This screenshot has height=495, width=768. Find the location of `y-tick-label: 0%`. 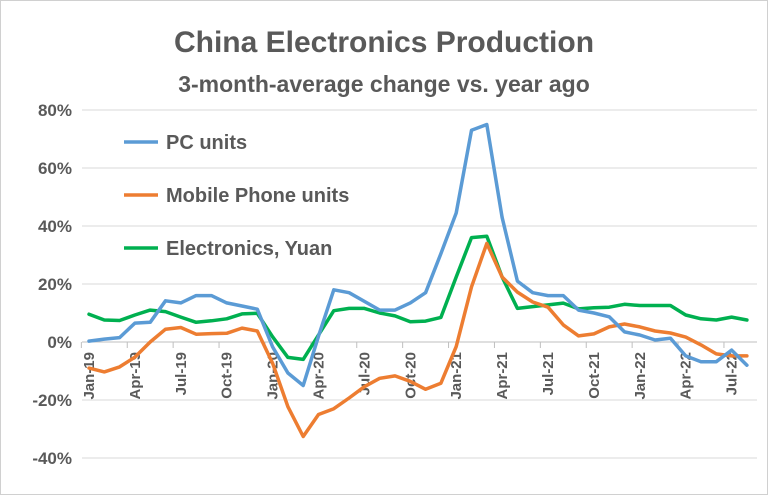

y-tick-label: 0% is located at coordinates (59, 342).